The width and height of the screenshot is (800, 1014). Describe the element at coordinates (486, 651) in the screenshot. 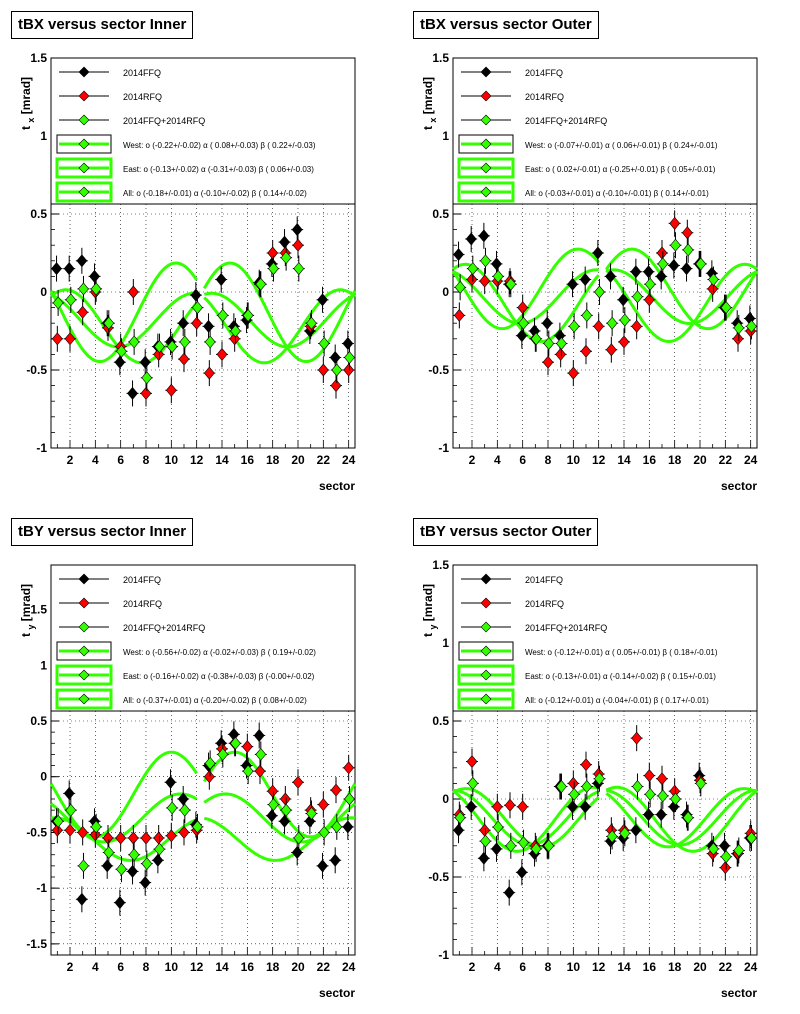

I see `p3-legend-fit-box` at that location.